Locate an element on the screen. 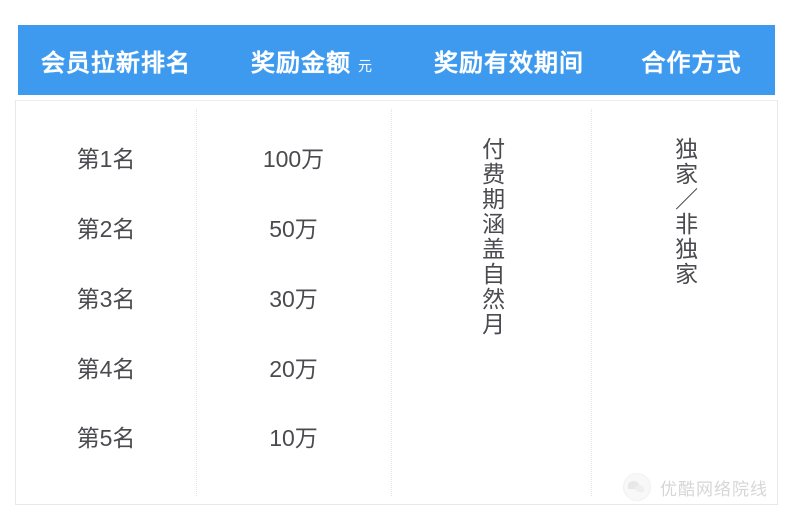 The width and height of the screenshot is (793, 529). column-header-validity-label: 奖励有效期间 is located at coordinates (509, 63).